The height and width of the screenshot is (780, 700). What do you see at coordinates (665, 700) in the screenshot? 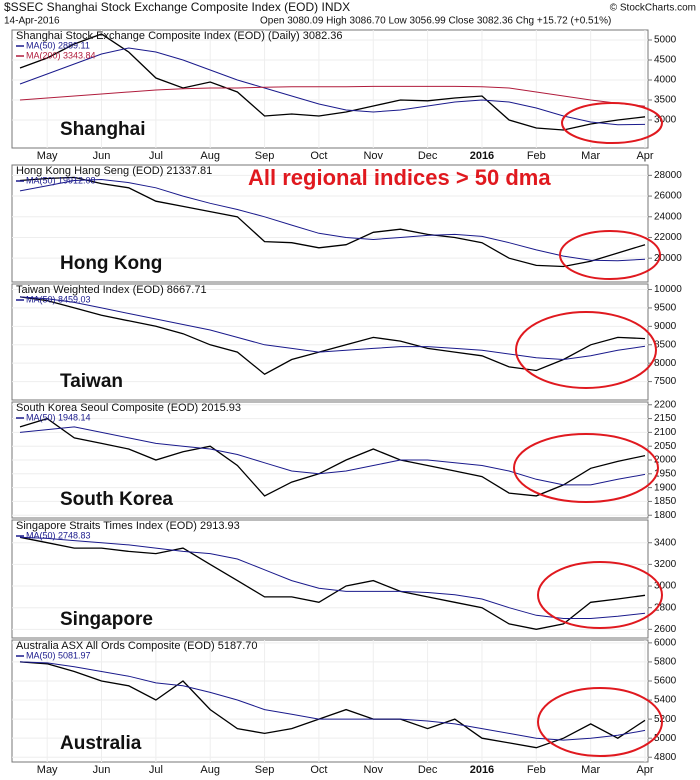
I see `y-tick-label: 5400` at bounding box center [665, 700].